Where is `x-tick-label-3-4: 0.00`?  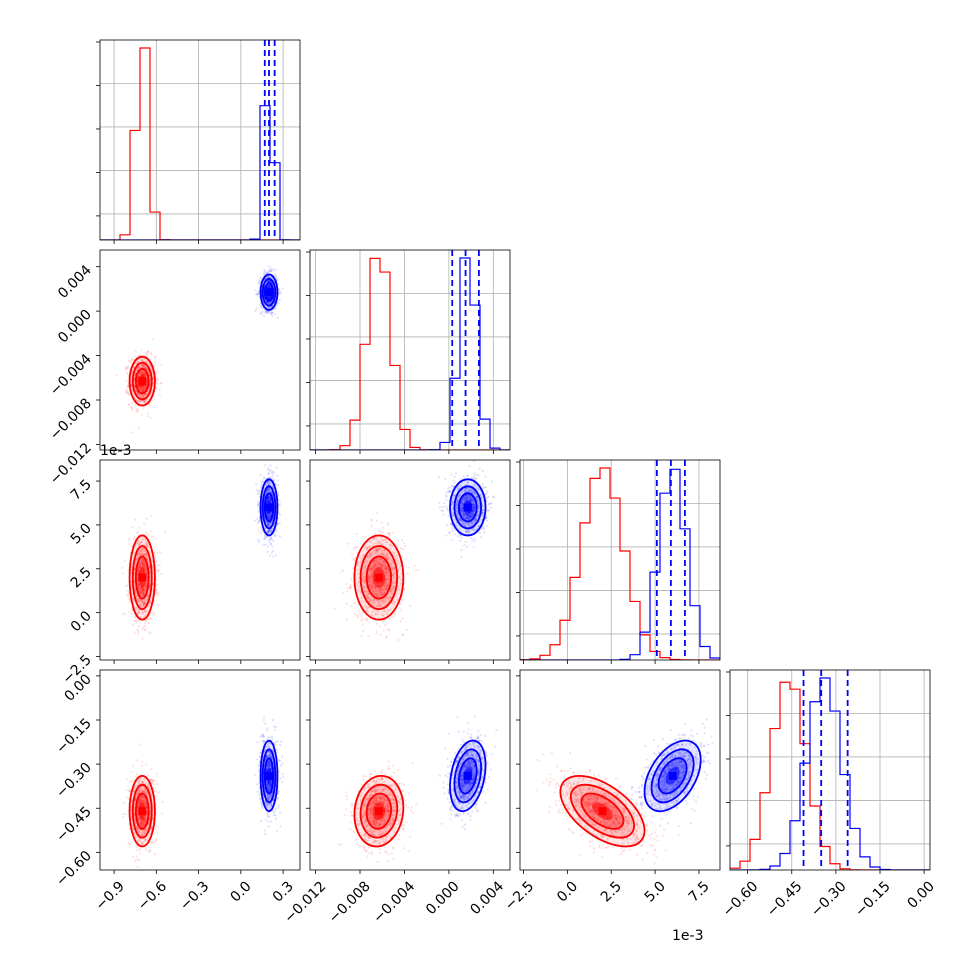 x-tick-label-3-4: 0.00 is located at coordinates (921, 894).